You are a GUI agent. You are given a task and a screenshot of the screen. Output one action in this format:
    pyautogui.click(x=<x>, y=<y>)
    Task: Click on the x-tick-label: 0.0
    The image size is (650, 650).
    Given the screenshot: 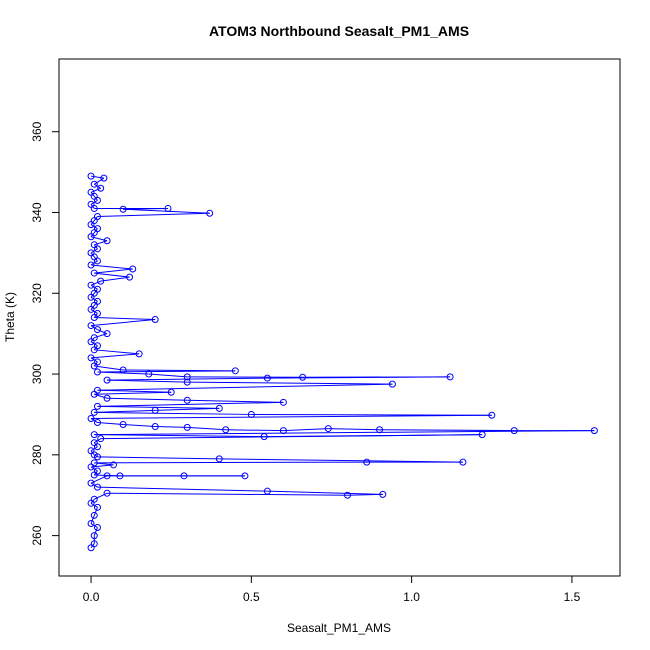 What is the action you would take?
    pyautogui.click(x=91, y=597)
    